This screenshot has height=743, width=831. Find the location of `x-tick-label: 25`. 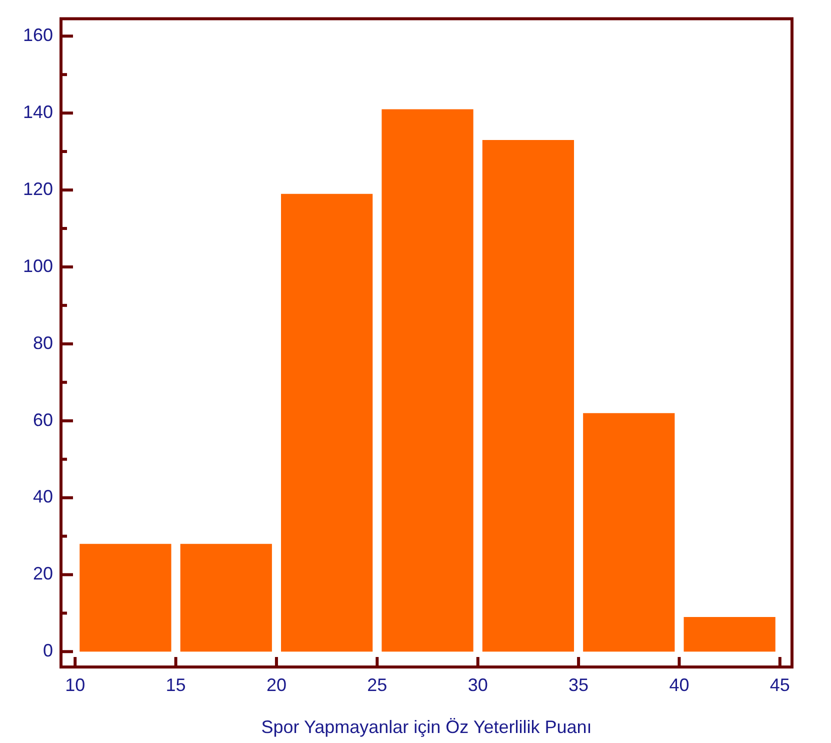

x-tick-label: 25 is located at coordinates (377, 684).